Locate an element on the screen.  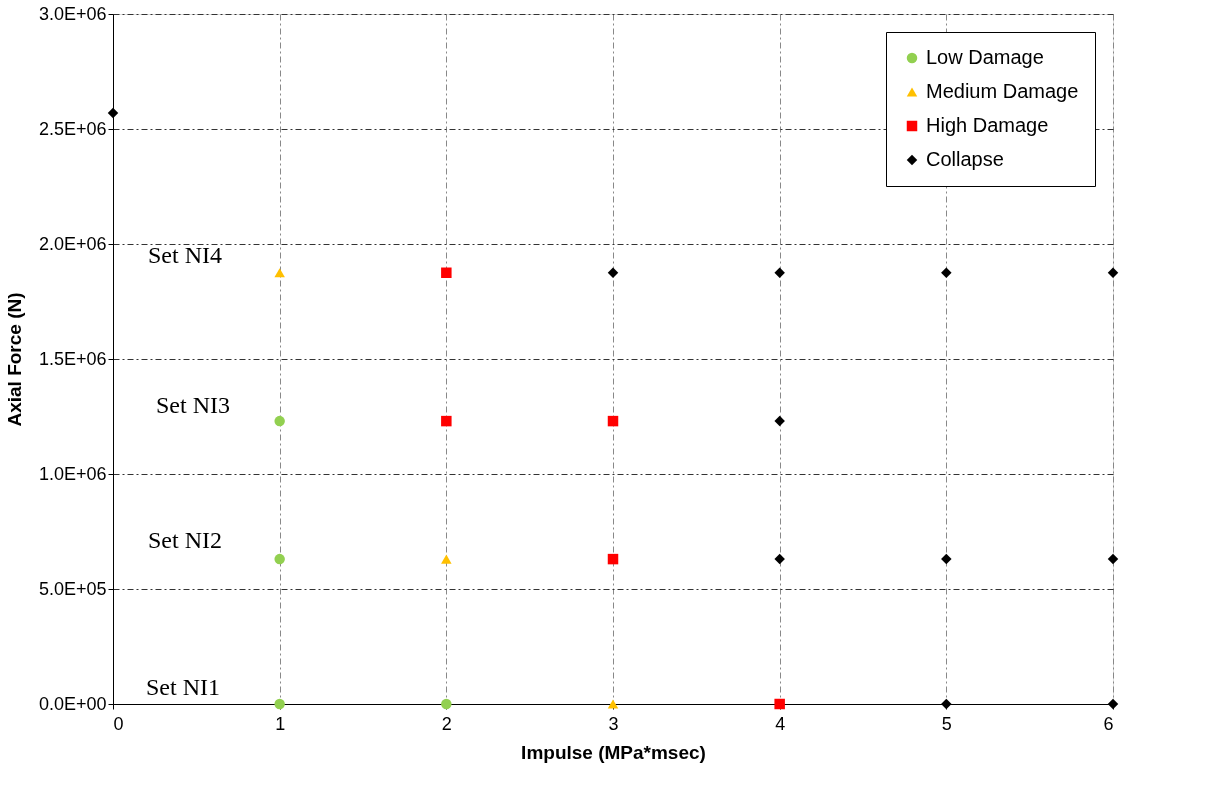
x-tick-label: 1 is located at coordinates (280, 723).